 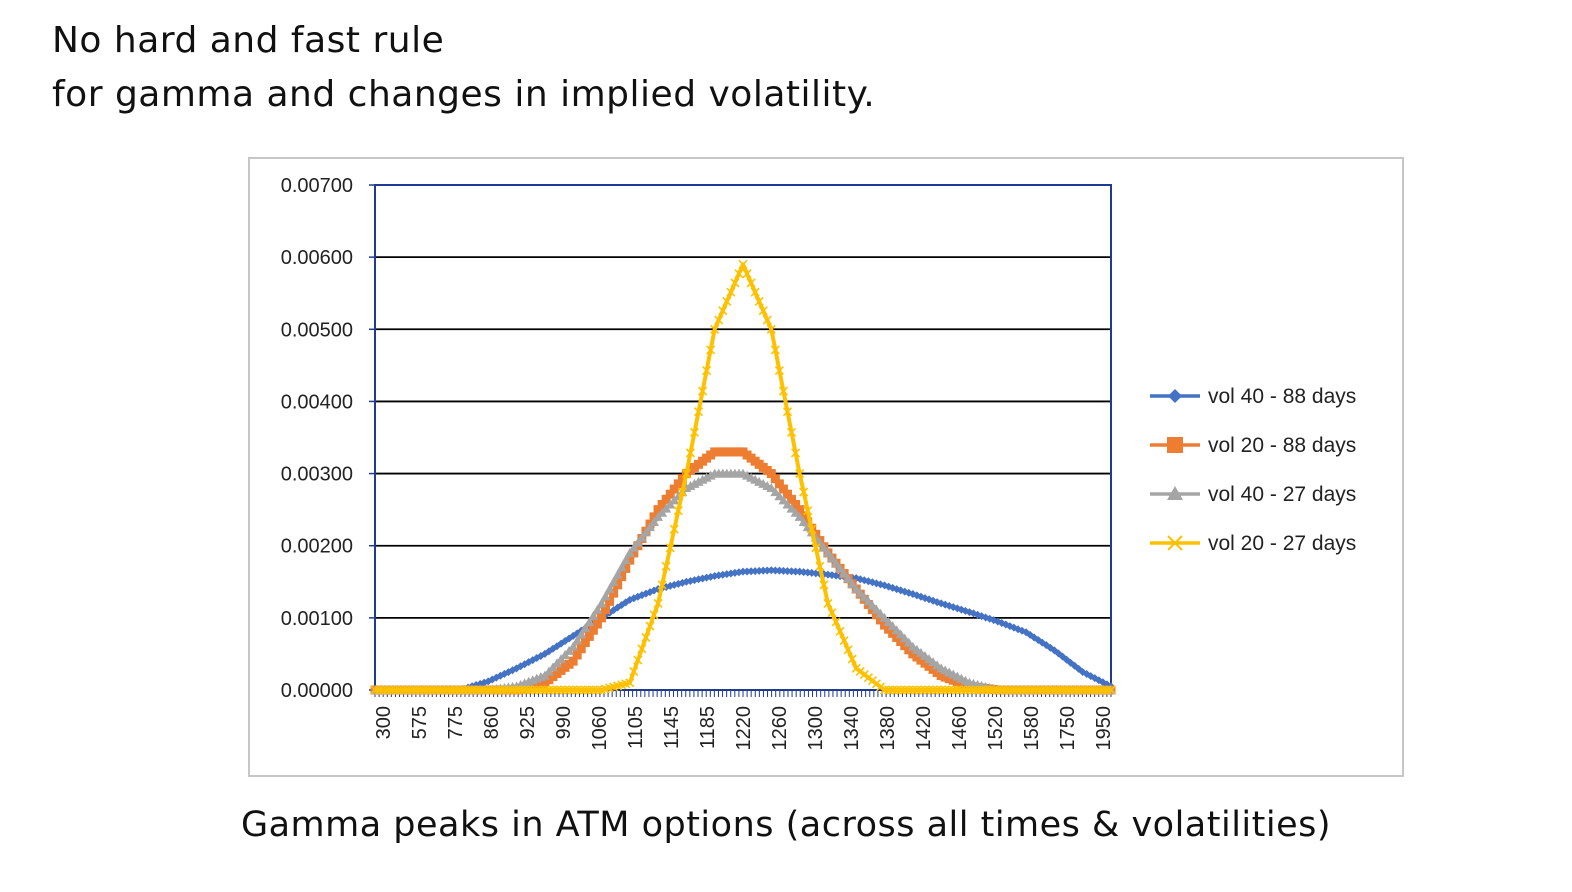 What do you see at coordinates (1175, 493) in the screenshot?
I see `legend-marker` at bounding box center [1175, 493].